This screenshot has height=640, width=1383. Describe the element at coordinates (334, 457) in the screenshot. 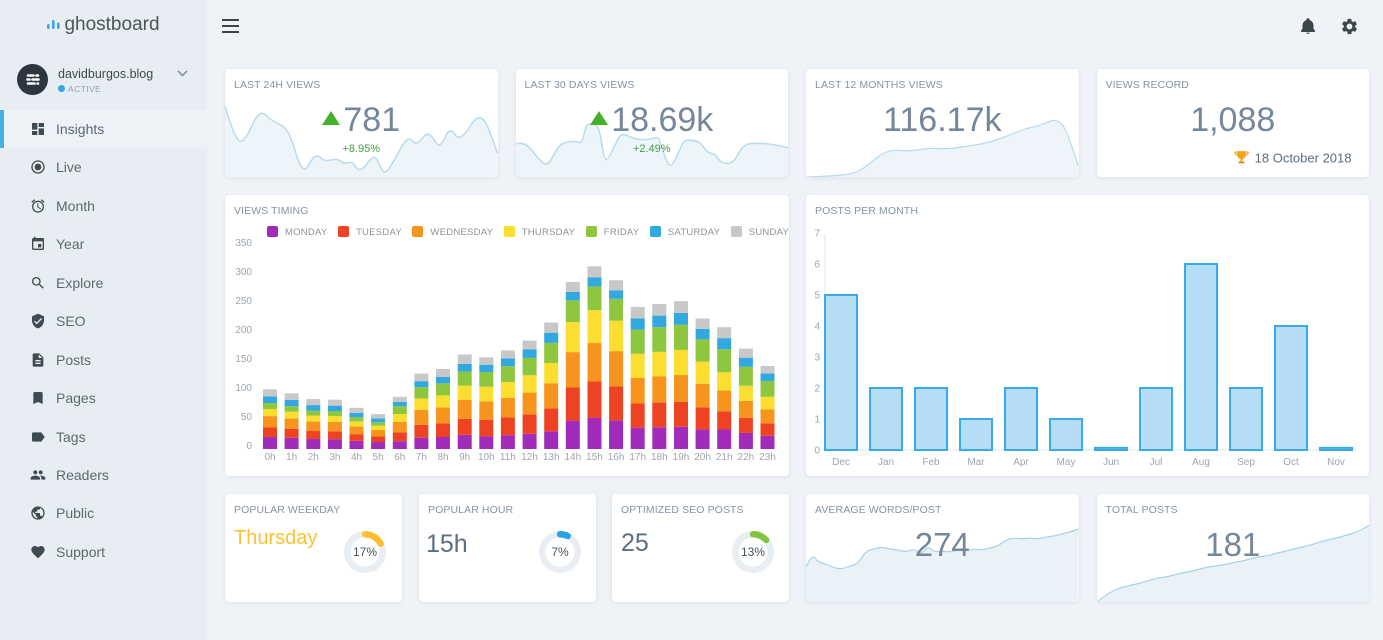

I see `svg-text: 3h` at that location.